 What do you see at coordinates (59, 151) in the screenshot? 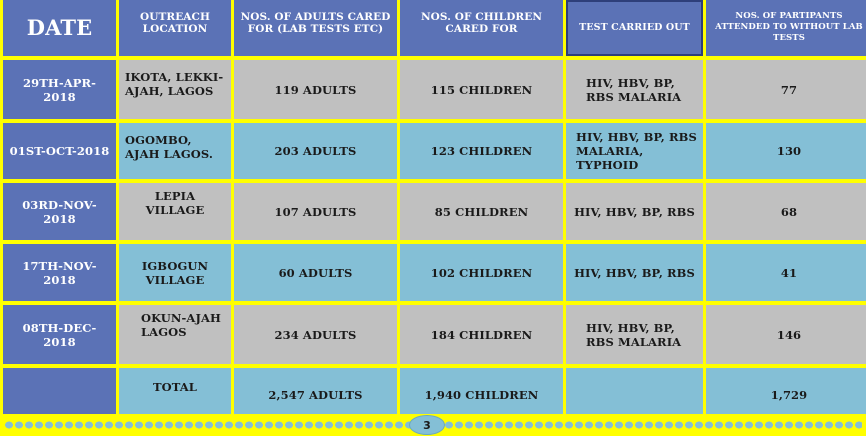
I see `row-2-date: 01ST-OCT-2018` at bounding box center [59, 151].